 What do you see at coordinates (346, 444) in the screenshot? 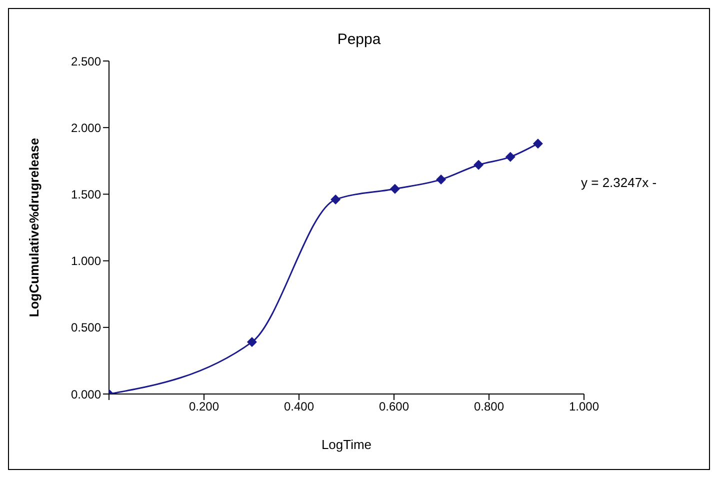
I see `x-axis-title: LogTime` at bounding box center [346, 444].